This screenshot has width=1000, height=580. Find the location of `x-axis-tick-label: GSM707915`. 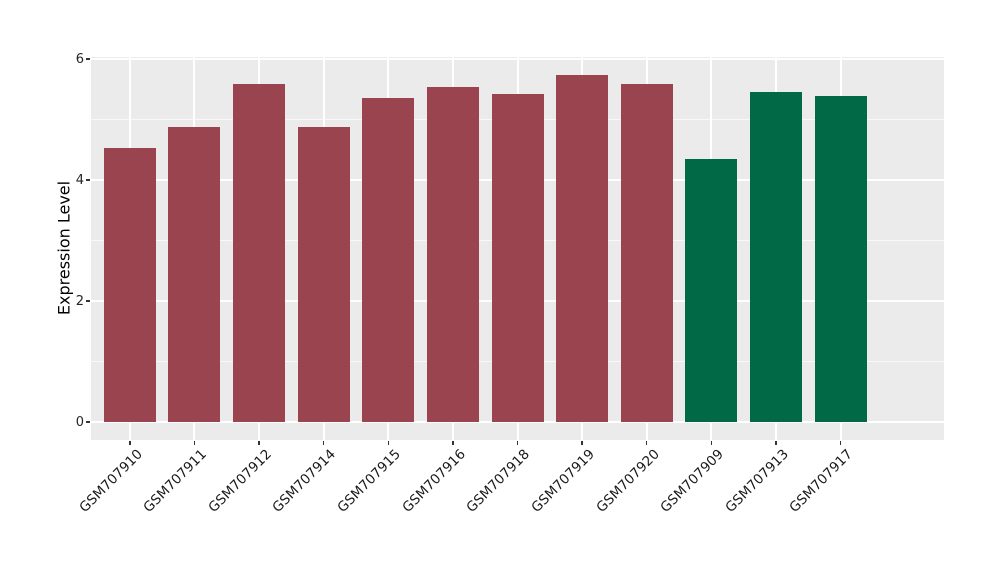

x-axis-tick-label: GSM707915 is located at coordinates (369, 481).